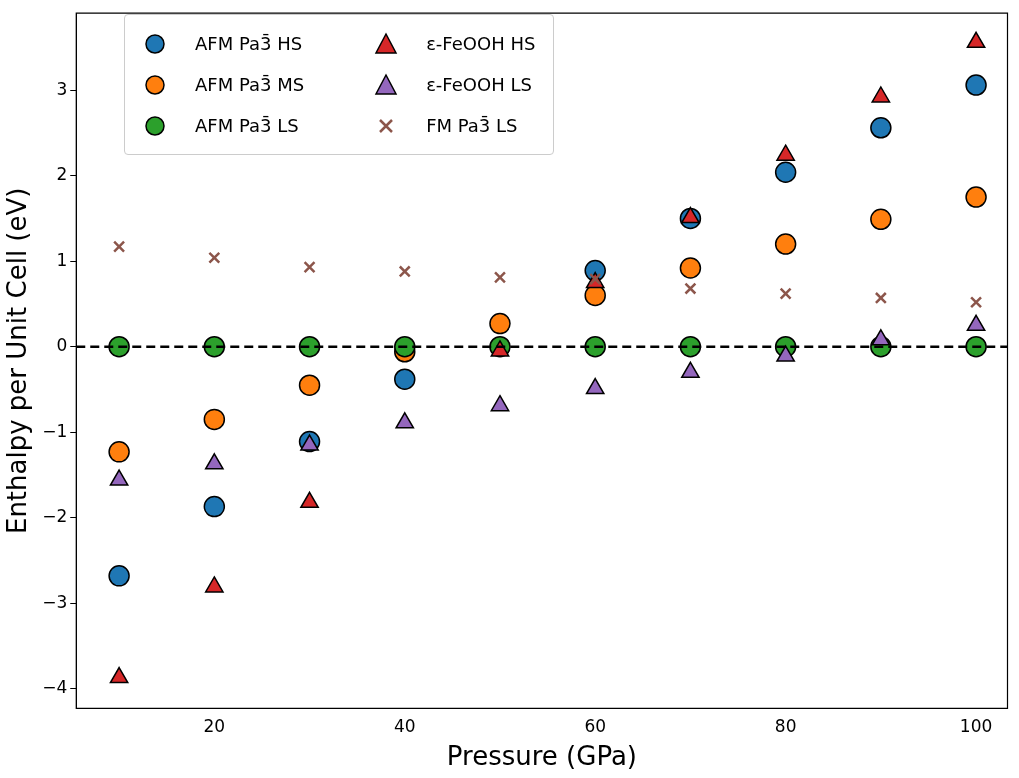  Describe the element at coordinates (472, 125) in the screenshot. I see `legend-label: FM Pa3̄ LS` at that location.